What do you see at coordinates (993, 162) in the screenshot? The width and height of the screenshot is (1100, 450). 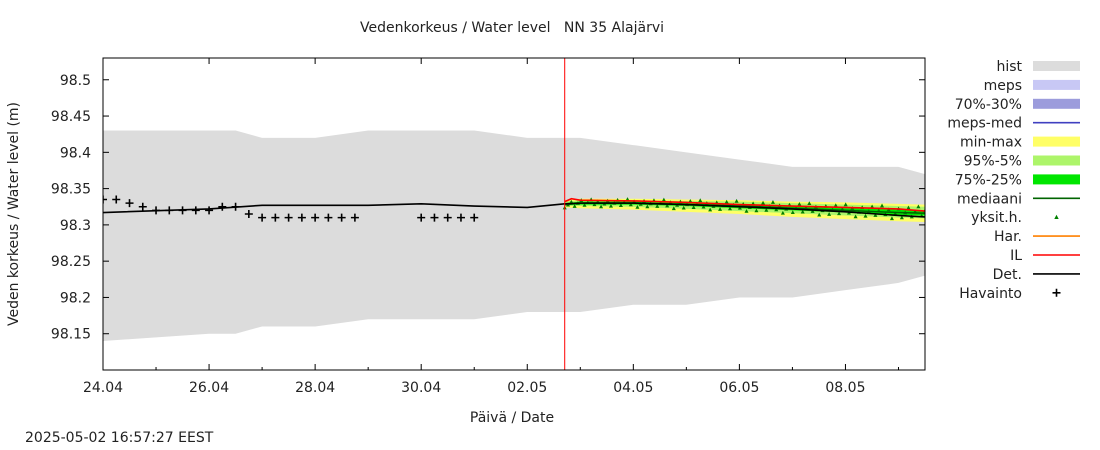 I see `legend-label: 95%-5%` at bounding box center [993, 162].